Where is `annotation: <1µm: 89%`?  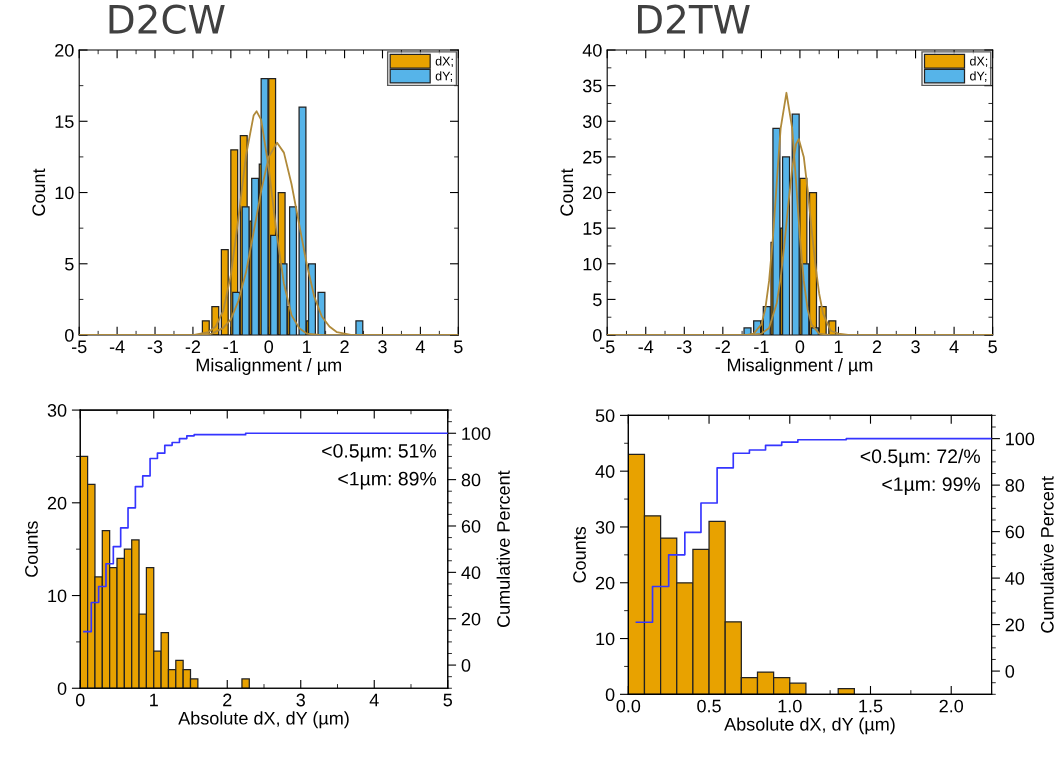
annotation: <1µm: 89% is located at coordinates (387, 480).